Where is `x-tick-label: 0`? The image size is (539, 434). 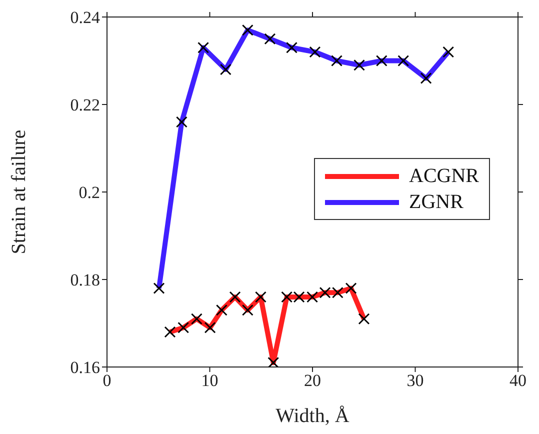
x-tick-label: 0 is located at coordinates (107, 380).